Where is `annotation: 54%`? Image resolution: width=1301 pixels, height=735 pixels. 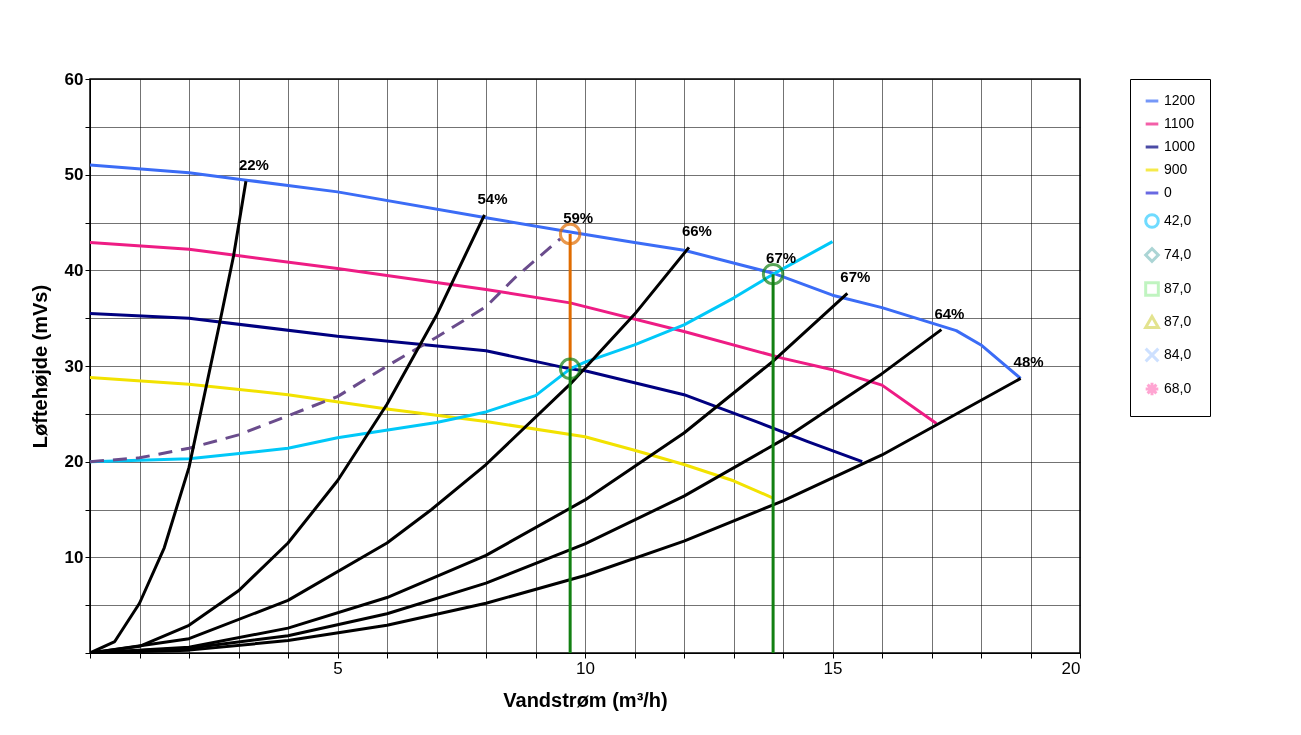
annotation: 54% is located at coordinates (492, 198).